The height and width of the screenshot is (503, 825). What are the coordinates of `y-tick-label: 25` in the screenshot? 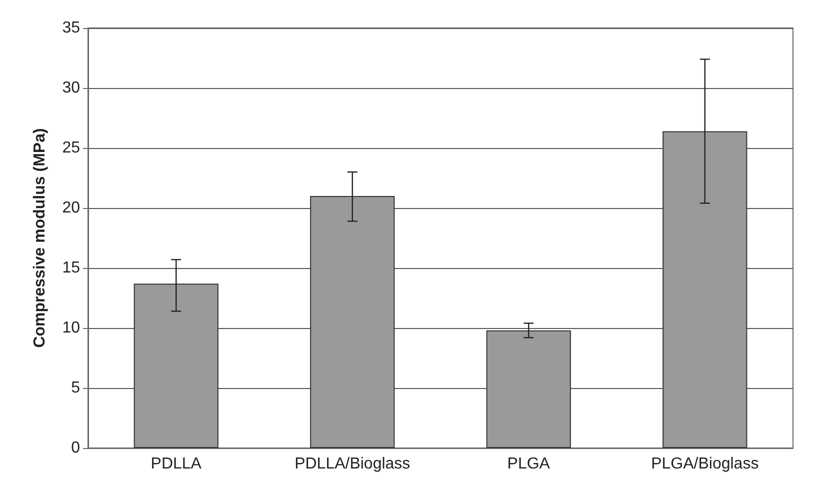 It's located at (71, 148).